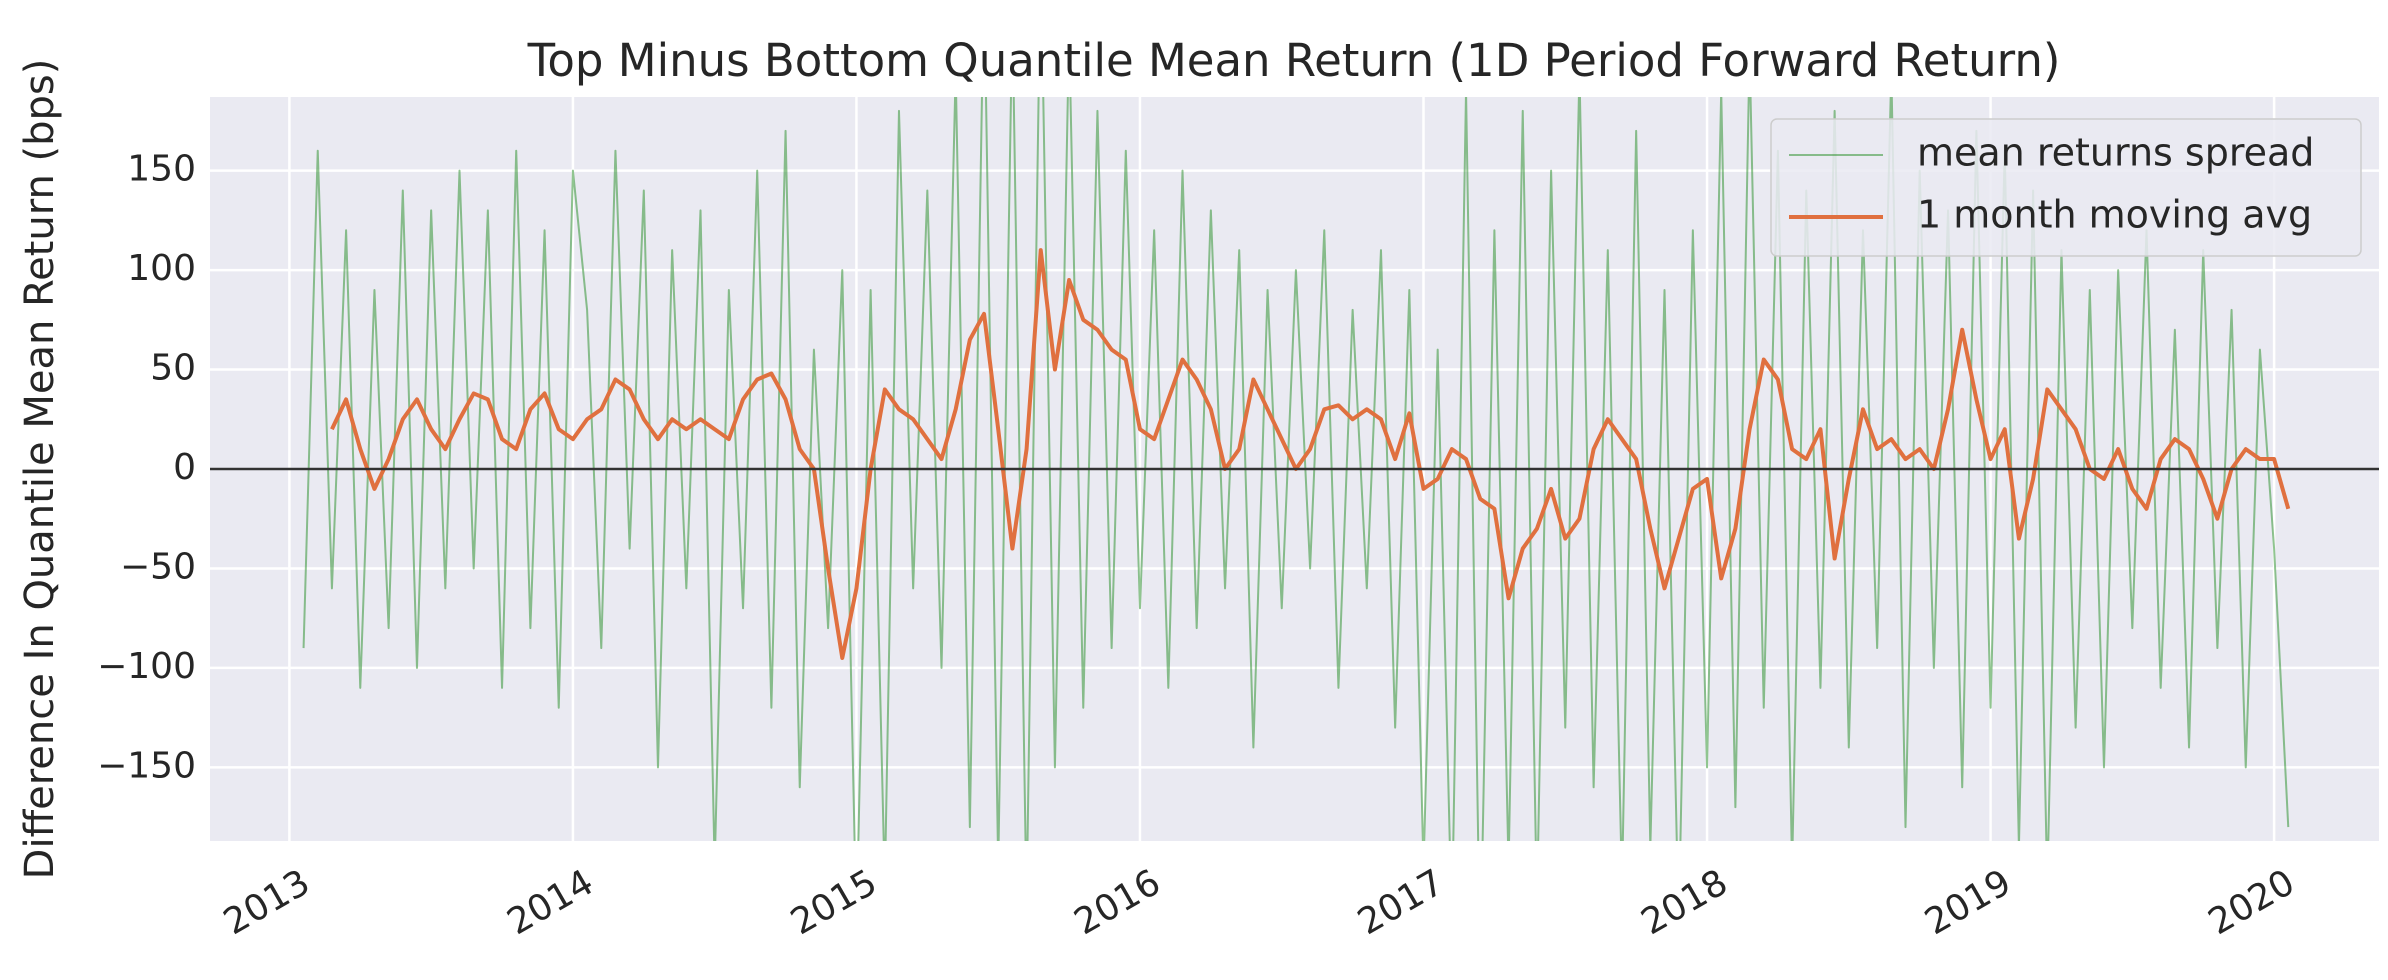 This screenshot has height=980, width=2388. What do you see at coordinates (551, 902) in the screenshot?
I see `x-tick-label: 2014` at bounding box center [551, 902].